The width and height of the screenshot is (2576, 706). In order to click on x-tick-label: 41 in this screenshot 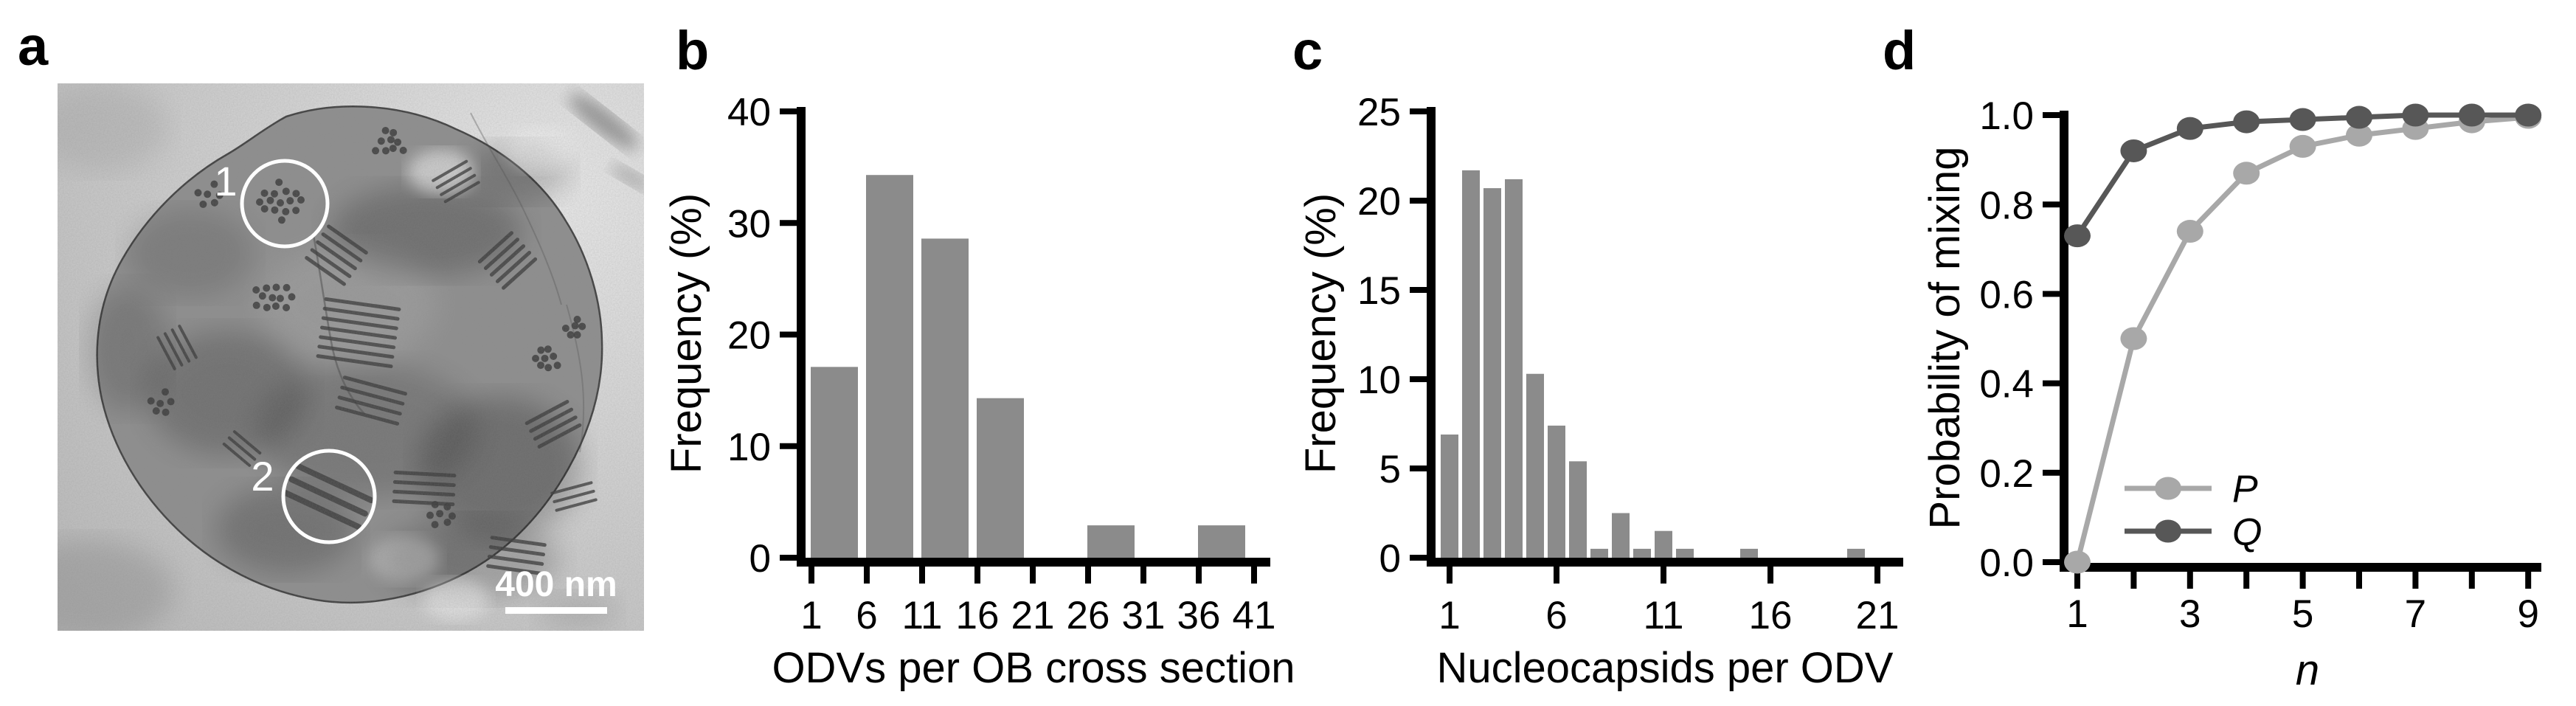, I will do `click(1254, 615)`.